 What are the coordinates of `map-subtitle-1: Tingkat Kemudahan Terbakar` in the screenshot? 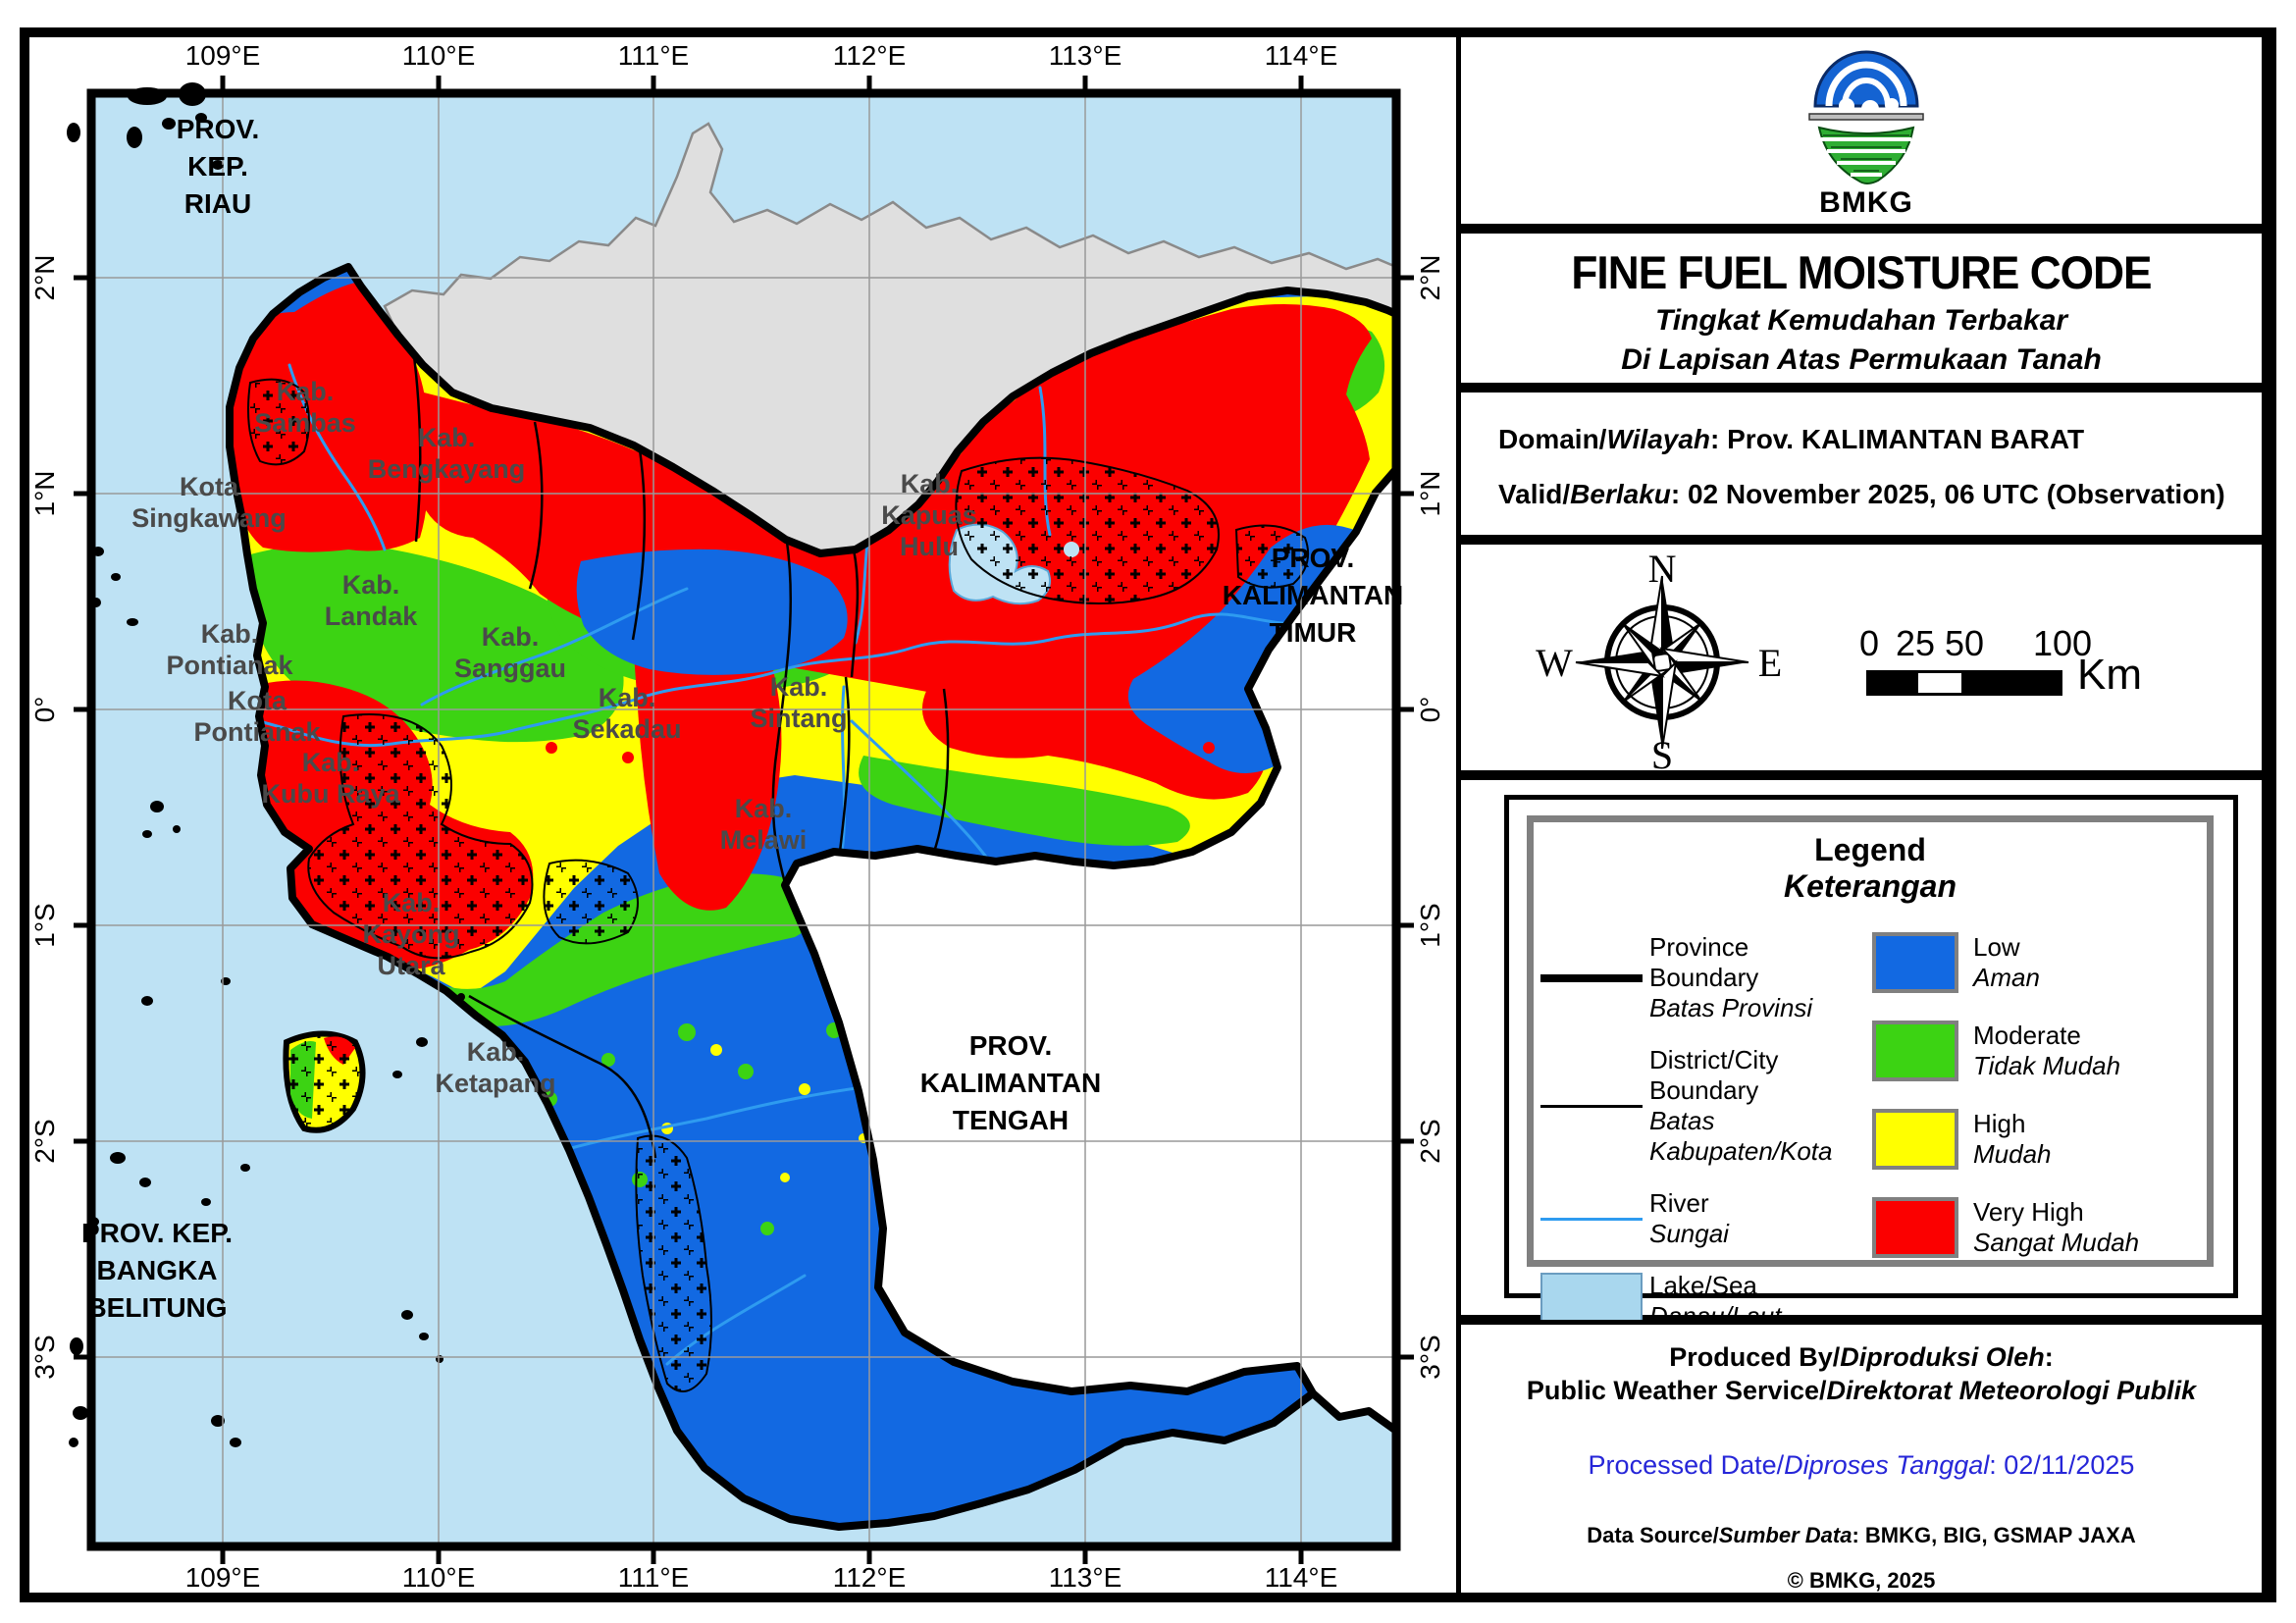 It's located at (1861, 320).